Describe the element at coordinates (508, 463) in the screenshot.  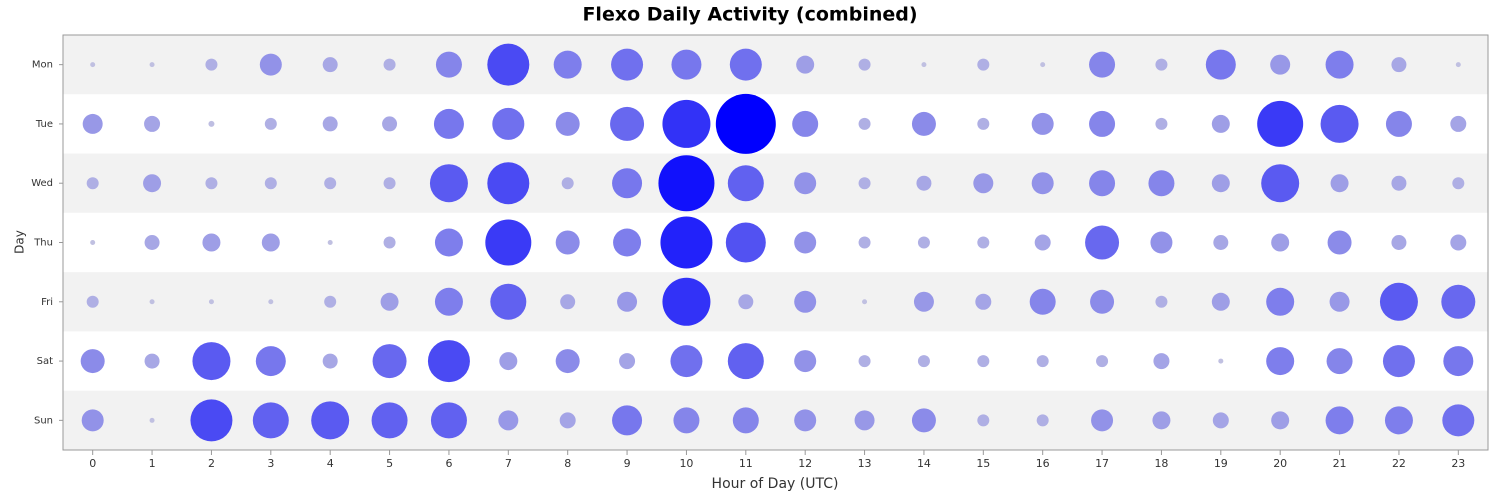
I see `x-tick-label: 7` at that location.